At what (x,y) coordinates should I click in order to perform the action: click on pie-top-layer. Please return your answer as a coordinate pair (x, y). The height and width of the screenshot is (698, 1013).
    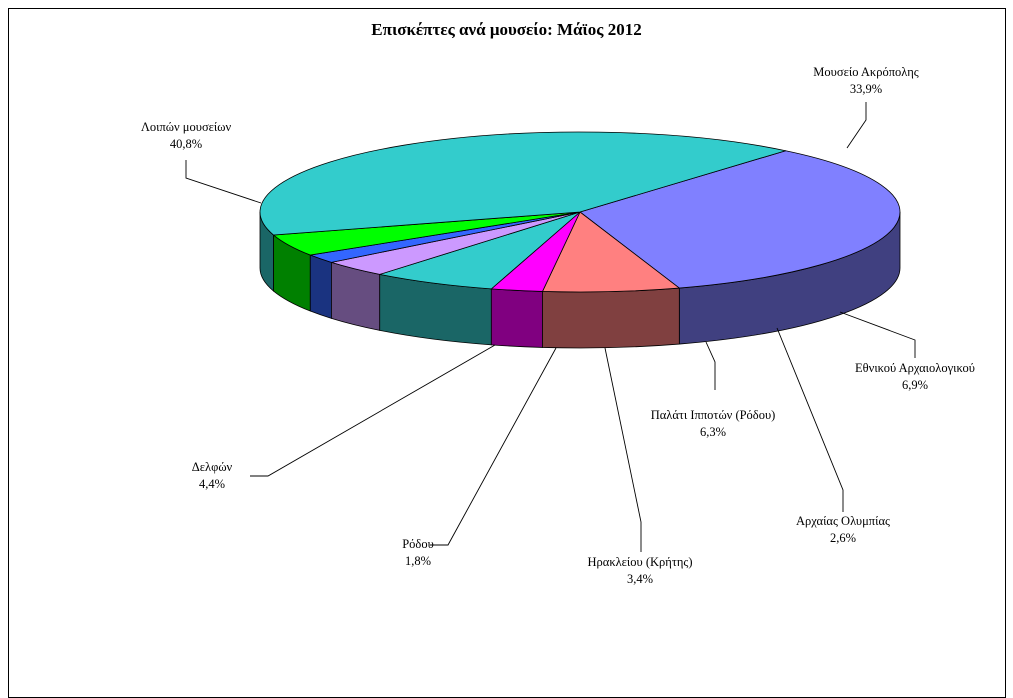
    Looking at the image, I should click on (580, 212).